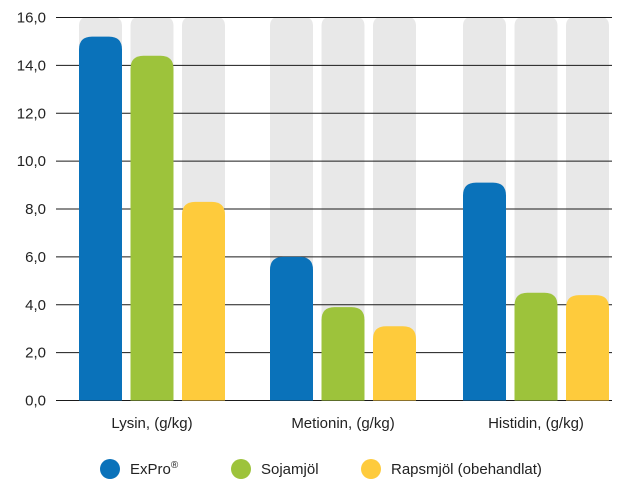  What do you see at coordinates (151, 423) in the screenshot?
I see `x-category-label: Lysin, (g/kg)` at bounding box center [151, 423].